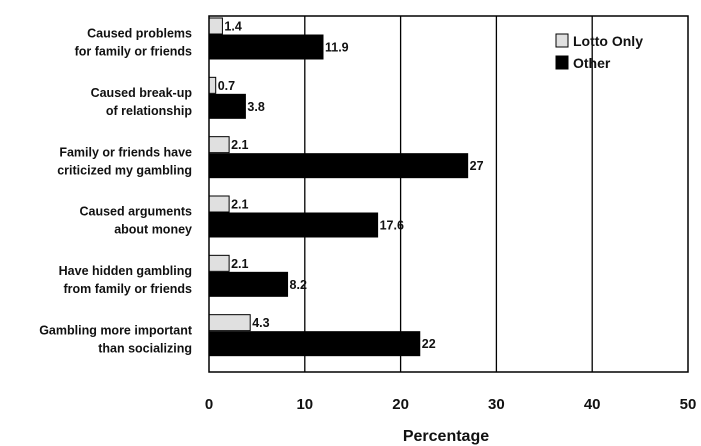 This screenshot has height=446, width=701. What do you see at coordinates (239, 145) in the screenshot?
I see `data-label-lotto-only-2: 2.1` at bounding box center [239, 145].